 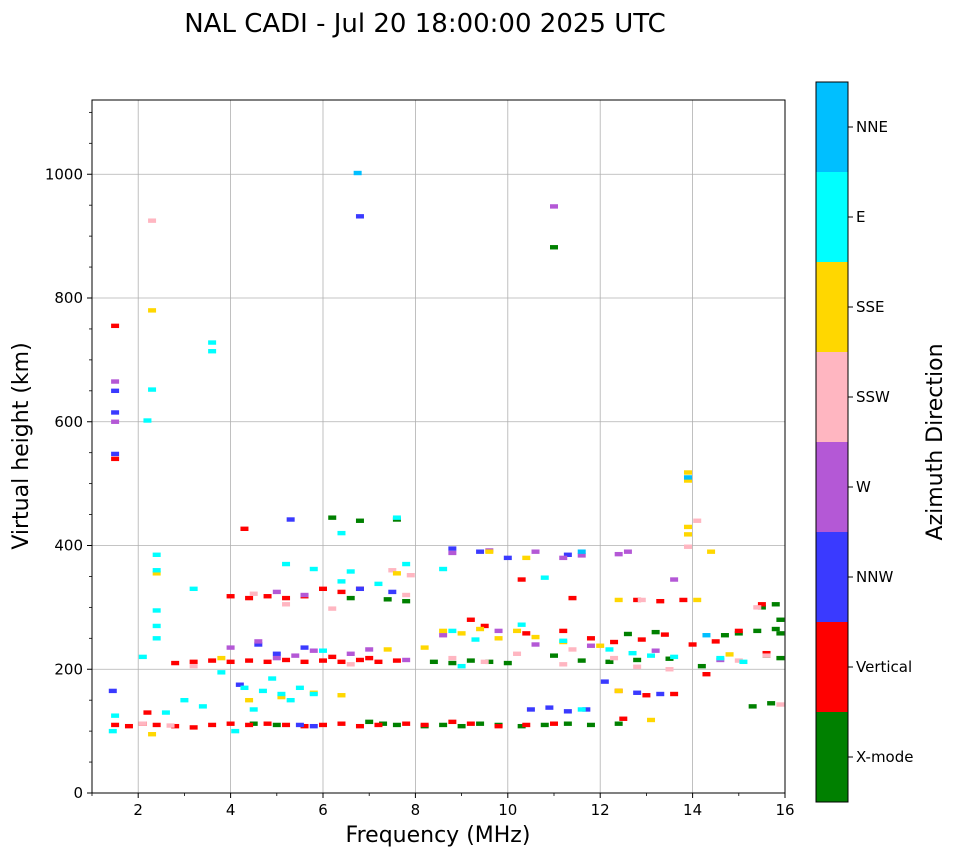 What do you see at coordinates (443, 806) in the screenshot?
I see `x-axis-ticks: 2 4 6 8 10 12 14 16` at bounding box center [443, 806].